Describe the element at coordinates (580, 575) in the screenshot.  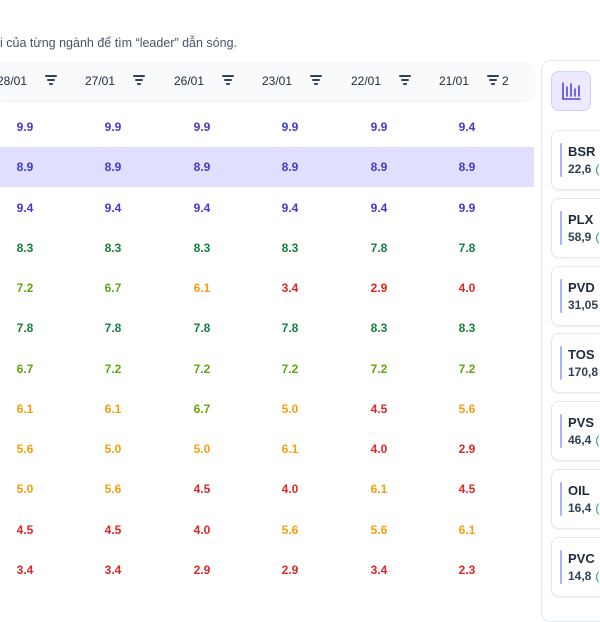
I see `stock-price: 14,8` at that location.